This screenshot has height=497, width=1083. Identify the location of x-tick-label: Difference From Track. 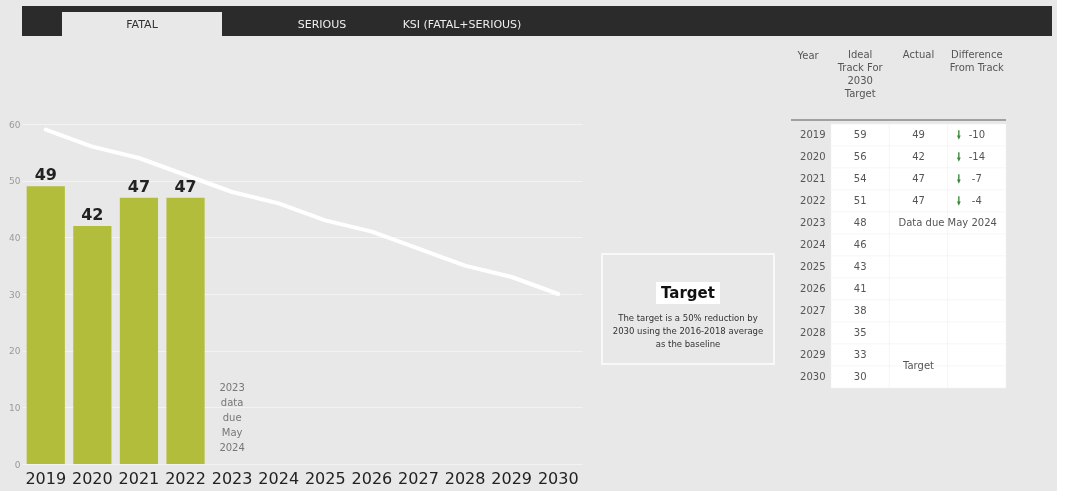
(977, 61).